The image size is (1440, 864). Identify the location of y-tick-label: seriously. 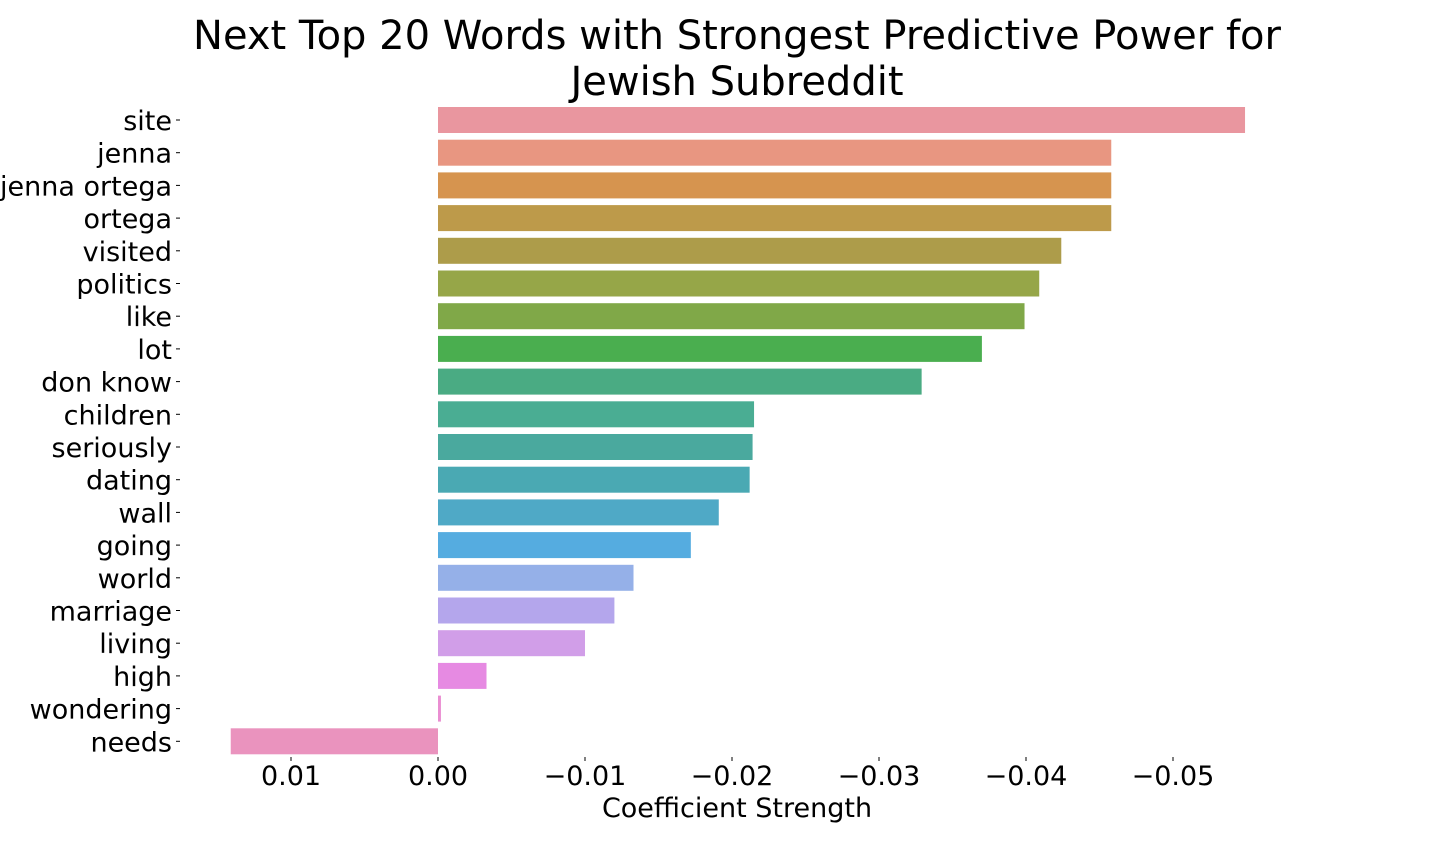
(112, 448).